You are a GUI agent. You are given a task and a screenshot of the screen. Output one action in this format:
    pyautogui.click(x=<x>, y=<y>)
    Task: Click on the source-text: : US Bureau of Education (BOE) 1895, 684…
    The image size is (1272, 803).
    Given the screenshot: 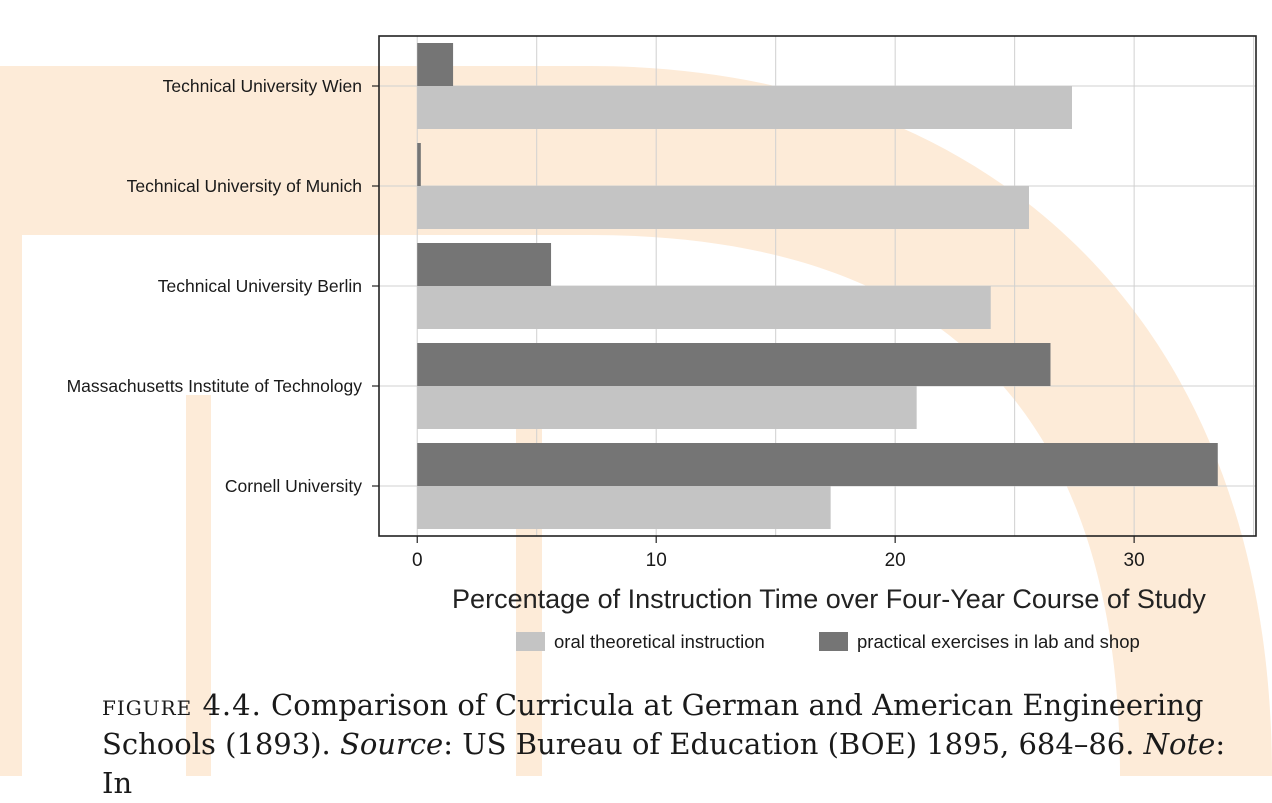 What is the action you would take?
    pyautogui.click(x=793, y=744)
    